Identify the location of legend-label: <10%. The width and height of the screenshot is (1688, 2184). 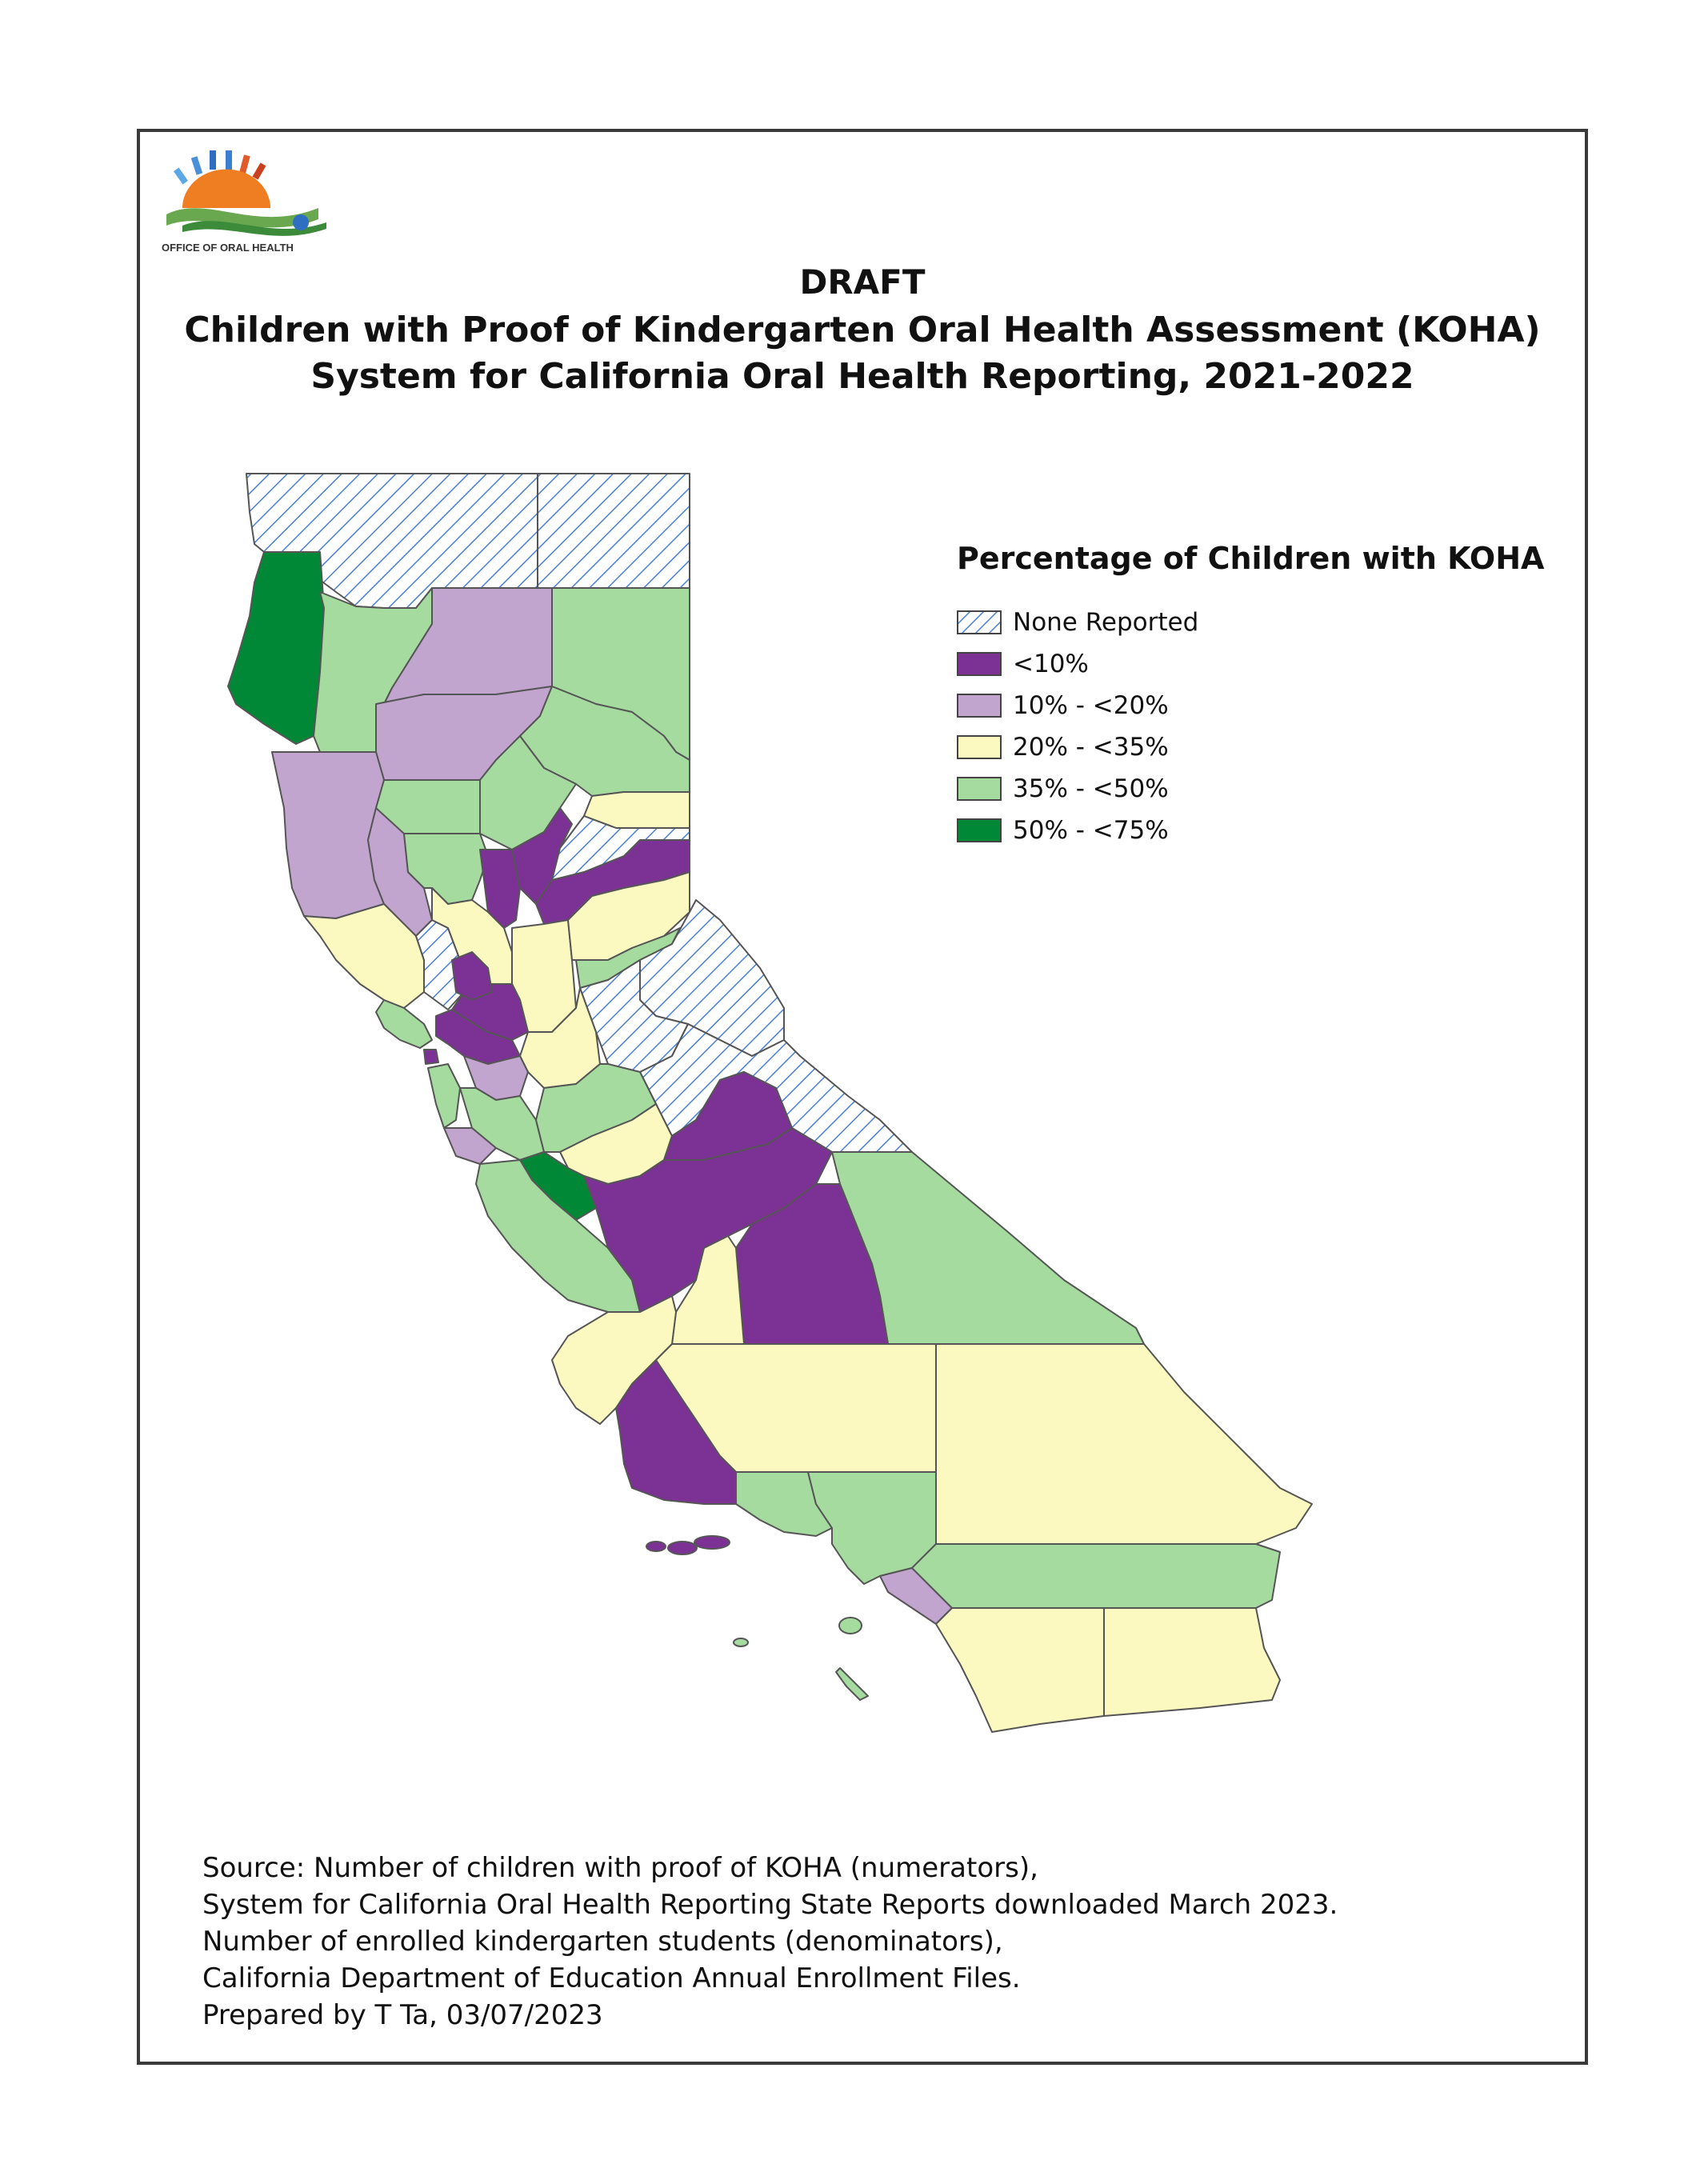
(1051, 664).